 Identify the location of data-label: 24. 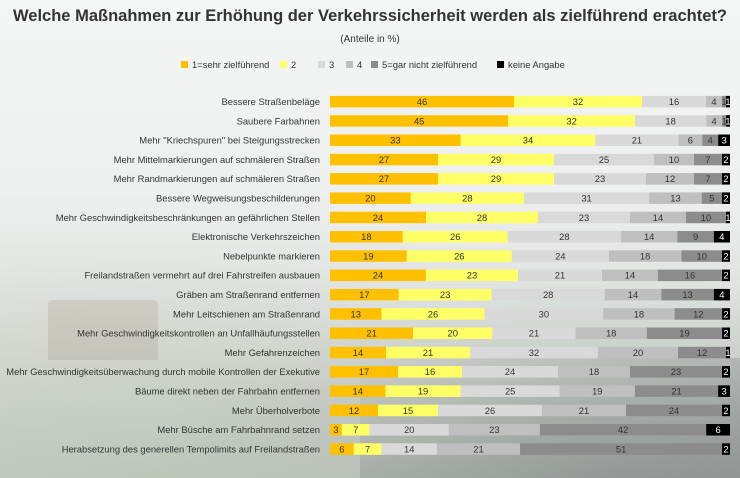
(378, 275).